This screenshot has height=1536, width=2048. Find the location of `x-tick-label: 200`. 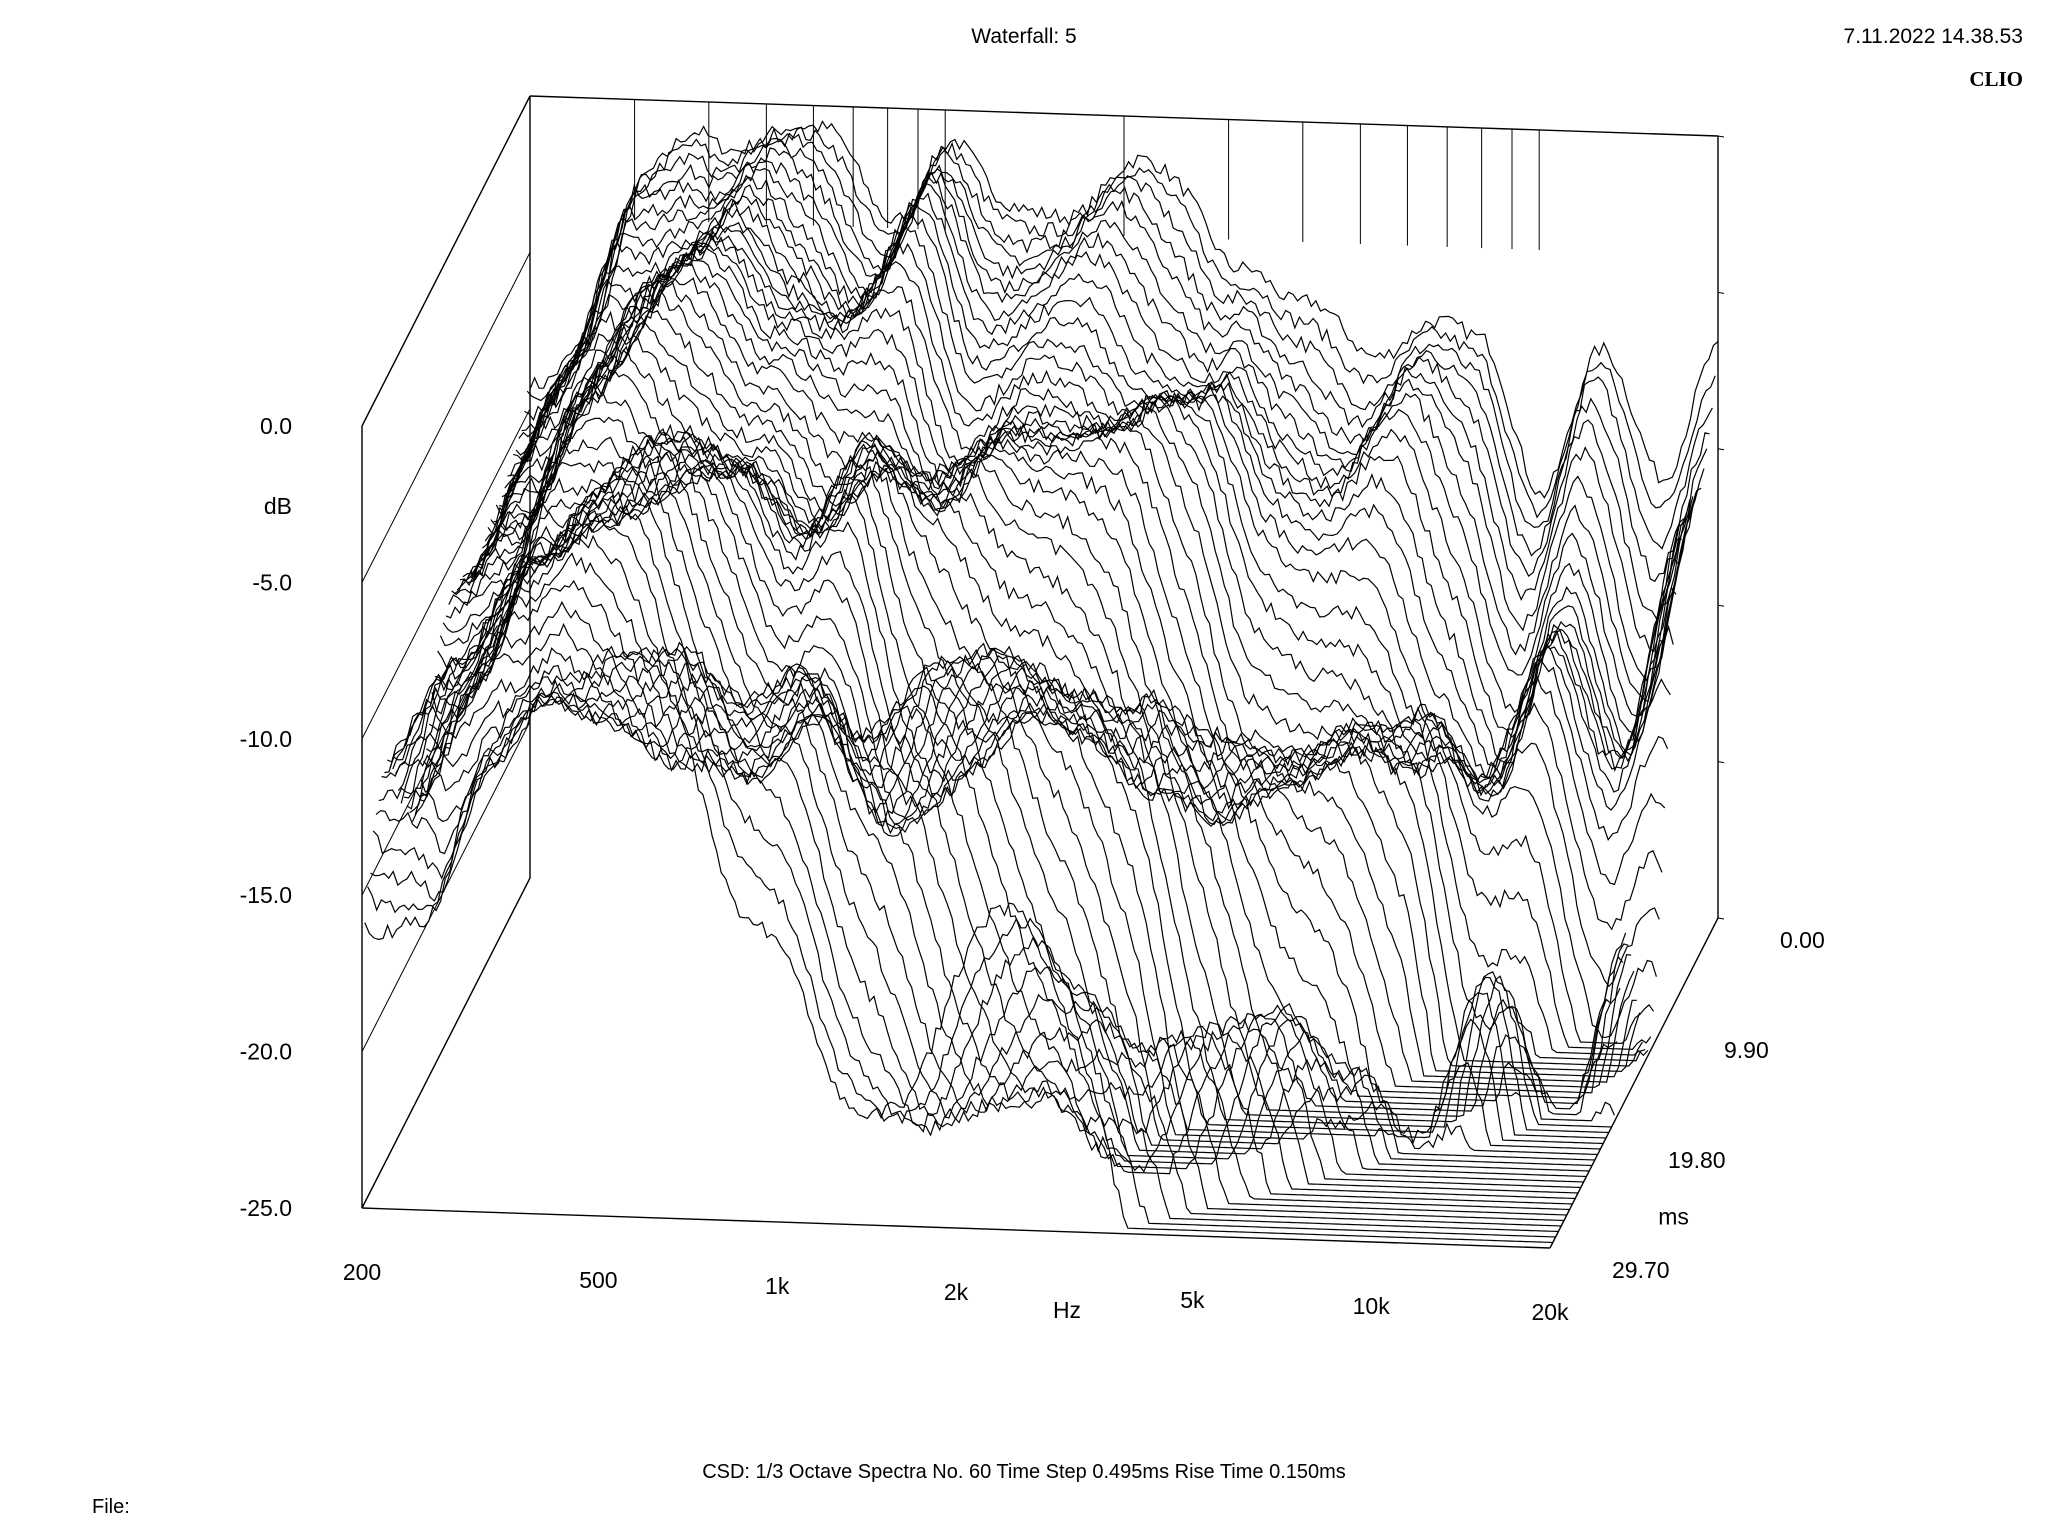

x-tick-label: 200 is located at coordinates (362, 1272).